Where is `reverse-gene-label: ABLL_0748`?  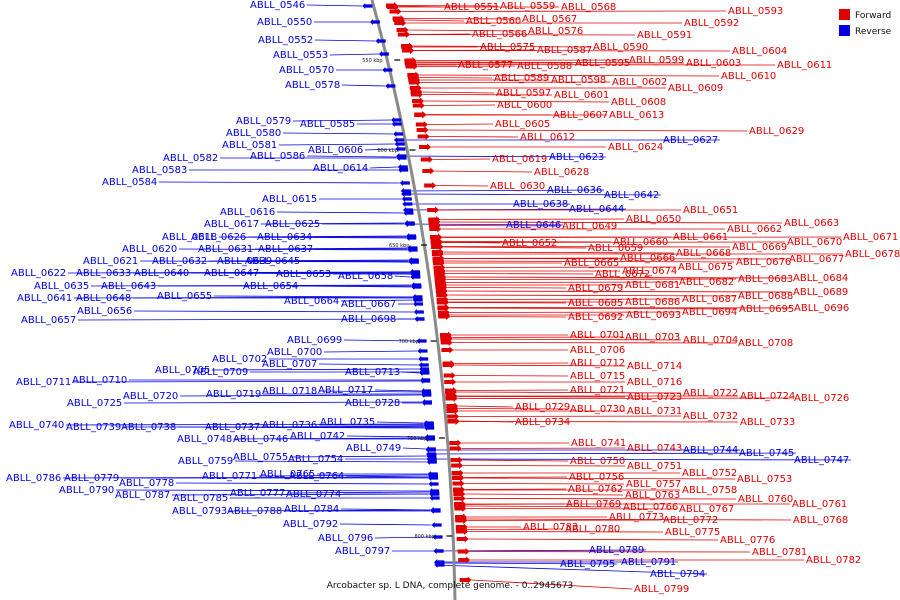
reverse-gene-label: ABLL_0748 is located at coordinates (204, 439).